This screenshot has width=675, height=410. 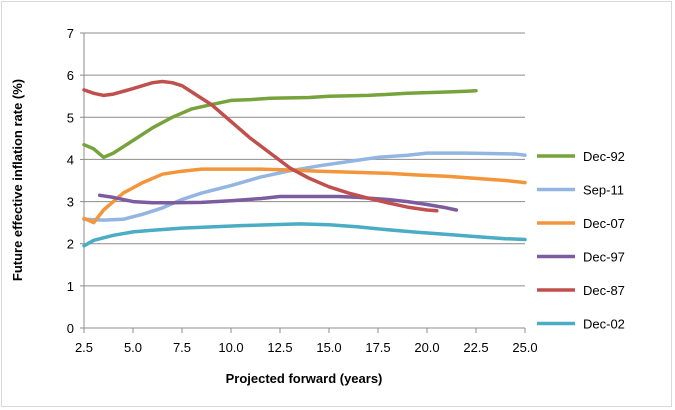 I want to click on legend-label: Dec-97, so click(x=604, y=257).